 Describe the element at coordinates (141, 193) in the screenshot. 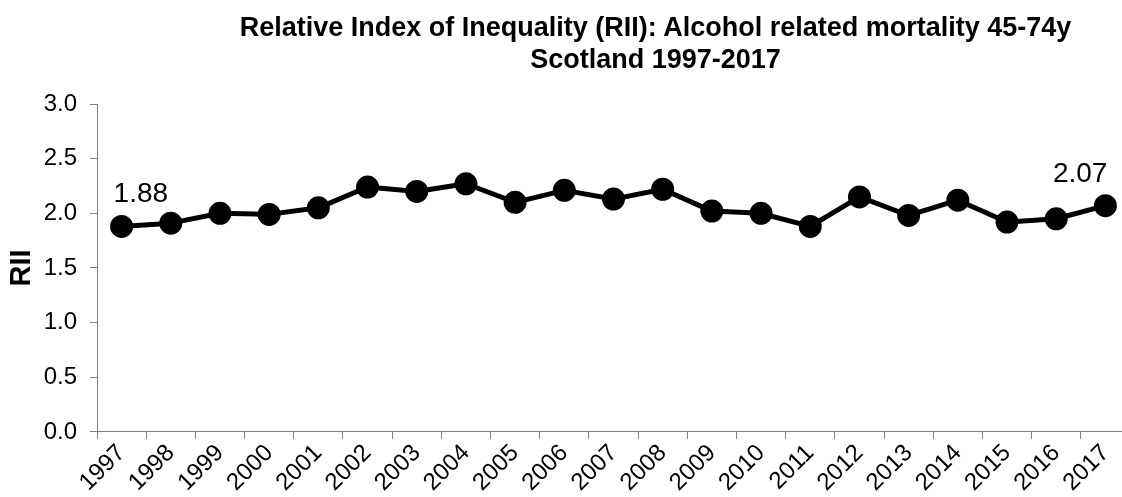

I see `data-label: 1.88` at that location.